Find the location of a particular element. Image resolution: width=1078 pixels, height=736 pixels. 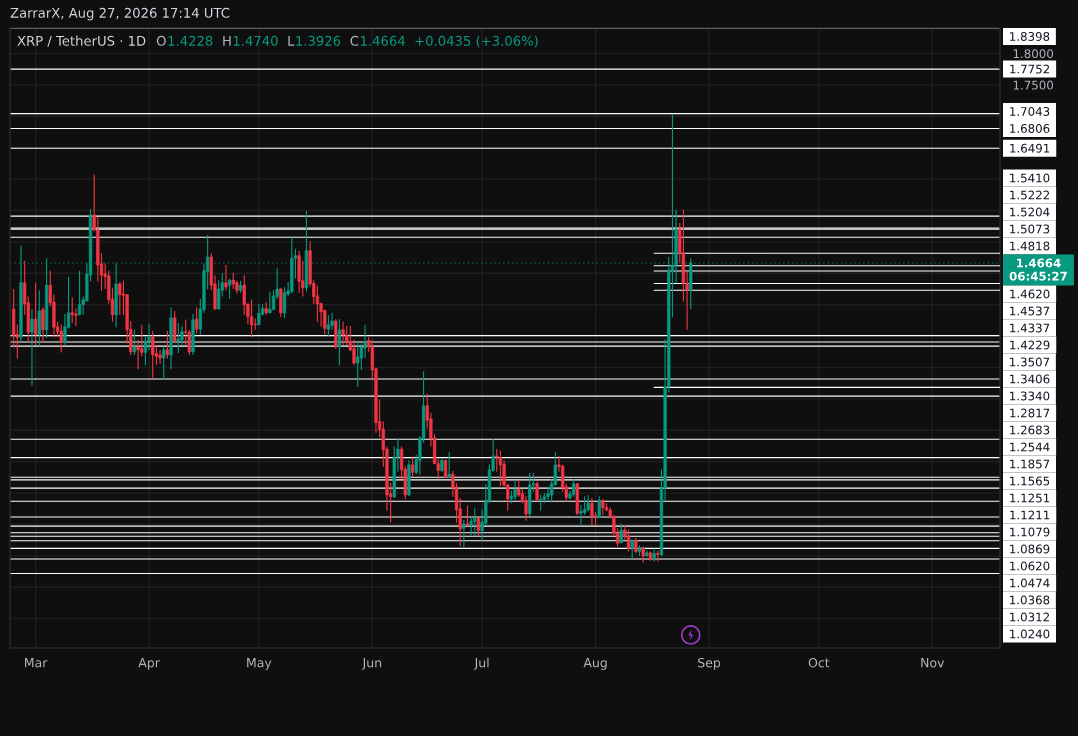

x-tick-label: Apr is located at coordinates (149, 664).